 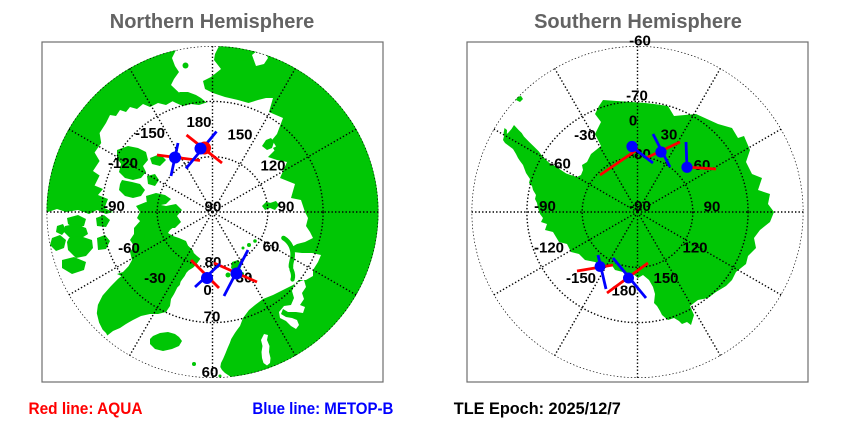 What do you see at coordinates (212, 22) in the screenshot?
I see `svg-text: Northern Hemisphere` at bounding box center [212, 22].